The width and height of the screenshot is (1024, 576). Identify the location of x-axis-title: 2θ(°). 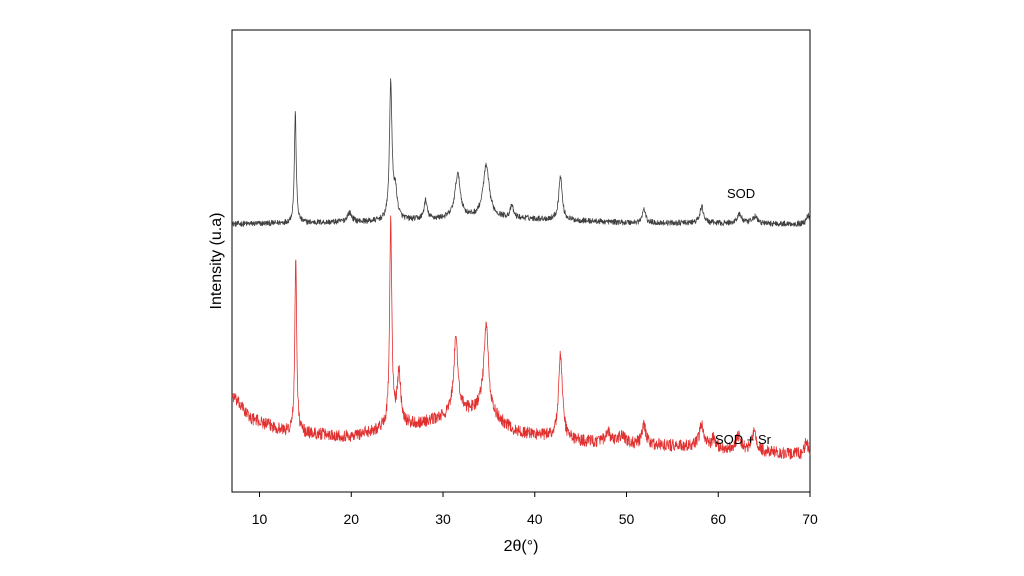
(521, 546).